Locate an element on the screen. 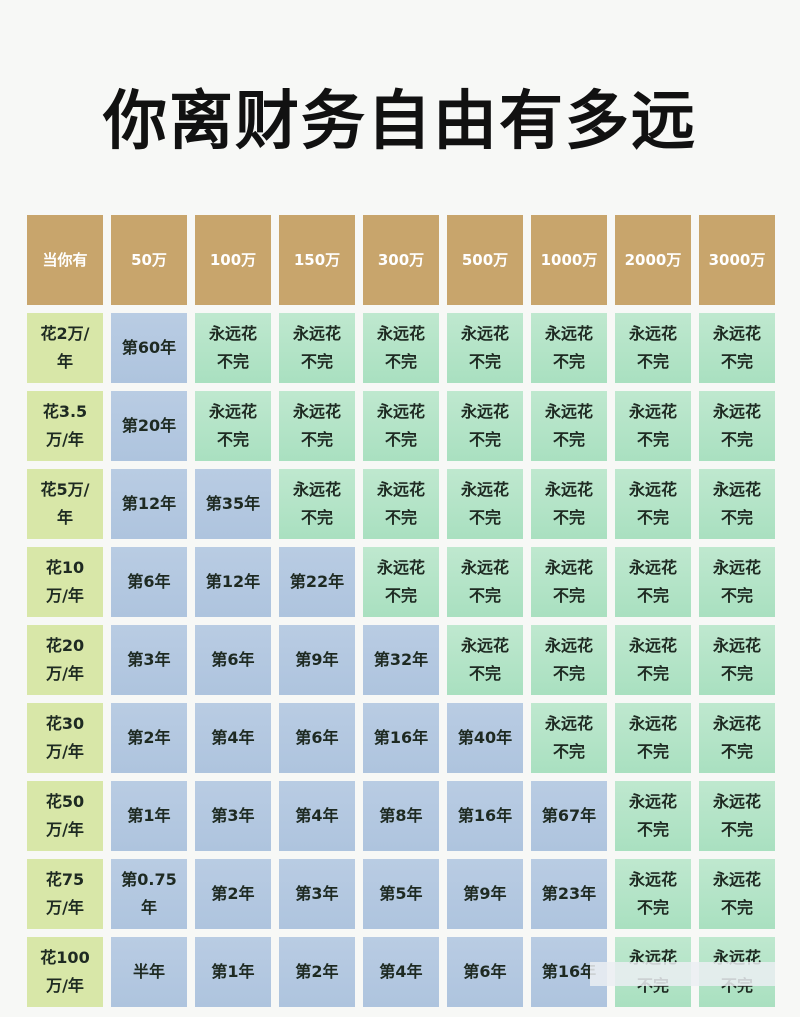  cell-text: 300万 is located at coordinates (401, 260).